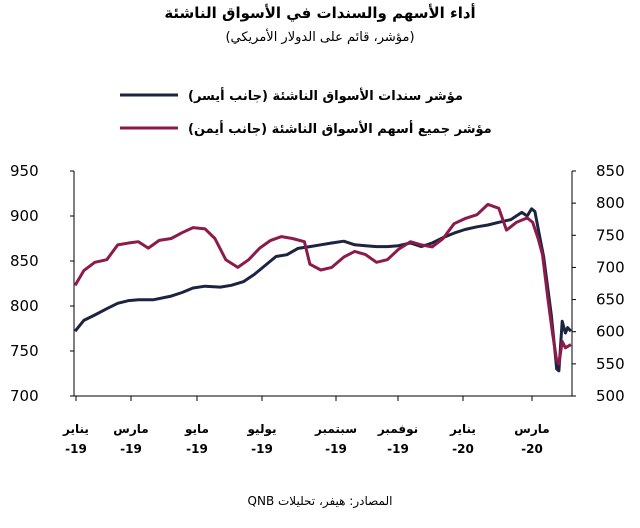 This screenshot has width=640, height=528. What do you see at coordinates (610, 171) in the screenshot?
I see `y-right-tick-label: 850` at bounding box center [610, 171].